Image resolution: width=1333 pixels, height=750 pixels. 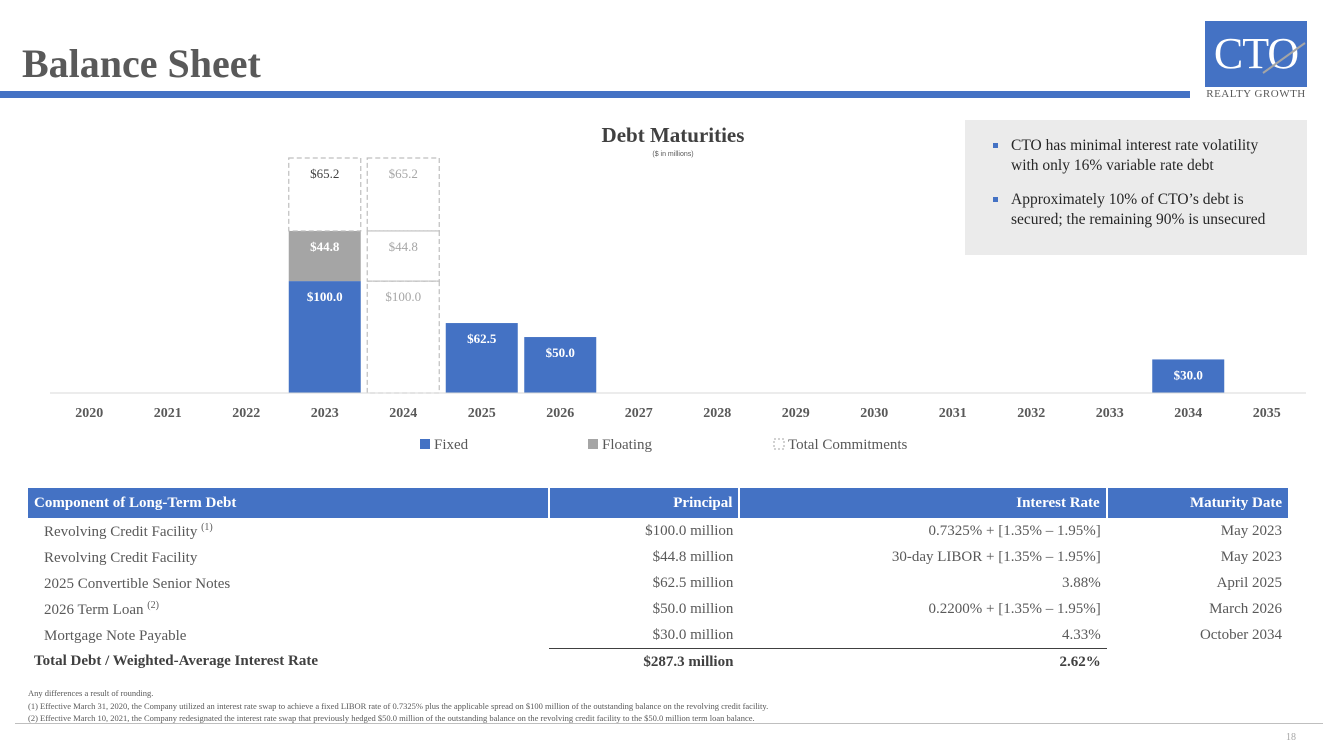 I want to click on component-cell: Revolving Credit Facility, so click(x=121, y=557).